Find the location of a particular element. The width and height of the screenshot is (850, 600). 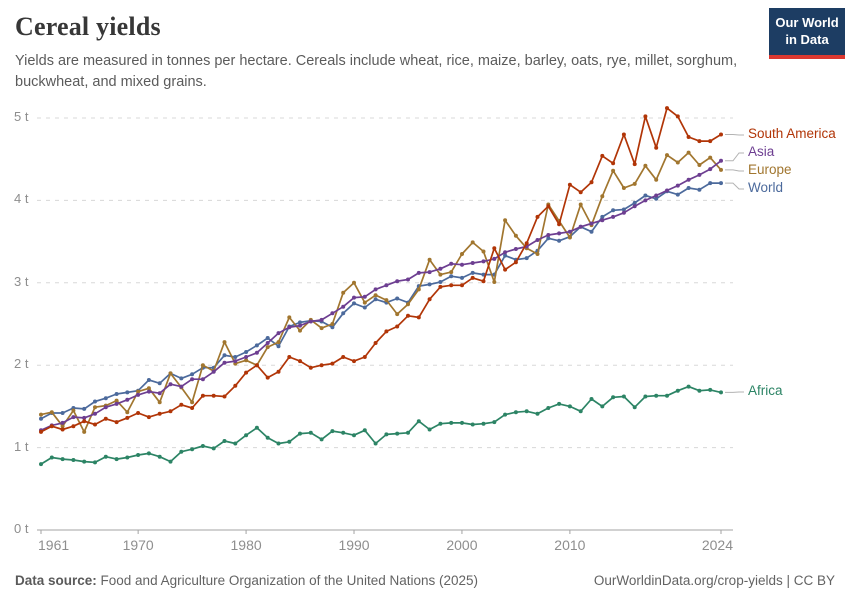

series-label-south-america: South America is located at coordinates (792, 133).